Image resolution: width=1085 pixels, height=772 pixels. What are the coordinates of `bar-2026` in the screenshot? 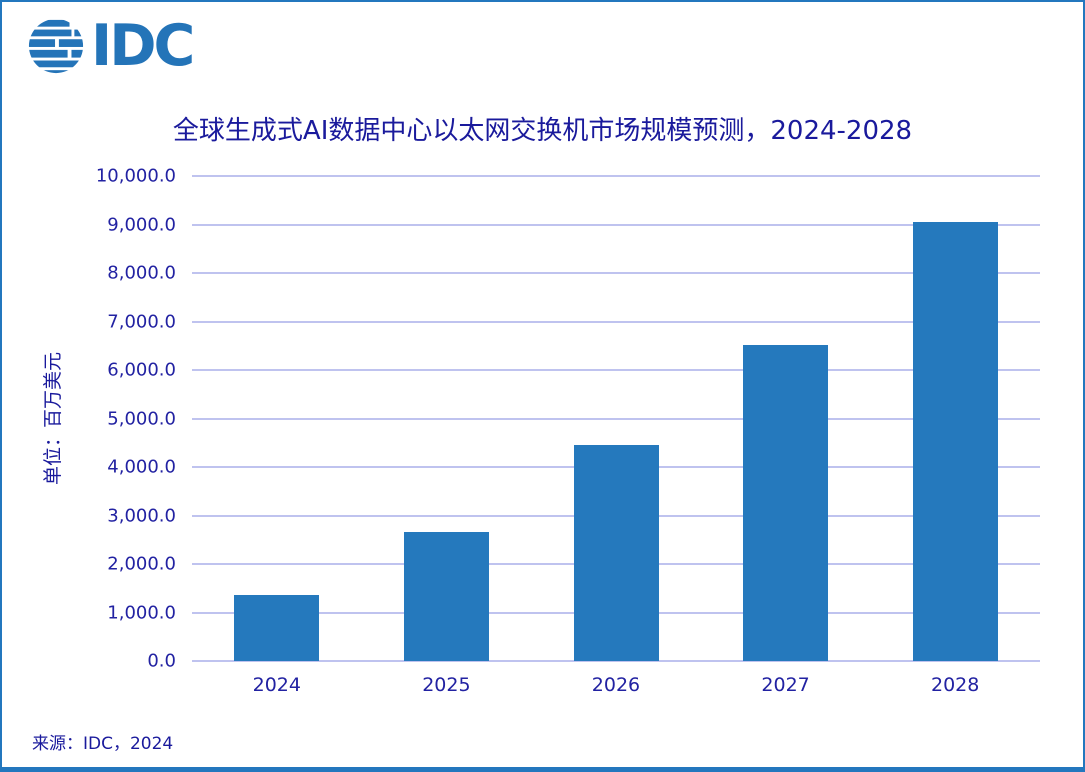 It's located at (616, 553).